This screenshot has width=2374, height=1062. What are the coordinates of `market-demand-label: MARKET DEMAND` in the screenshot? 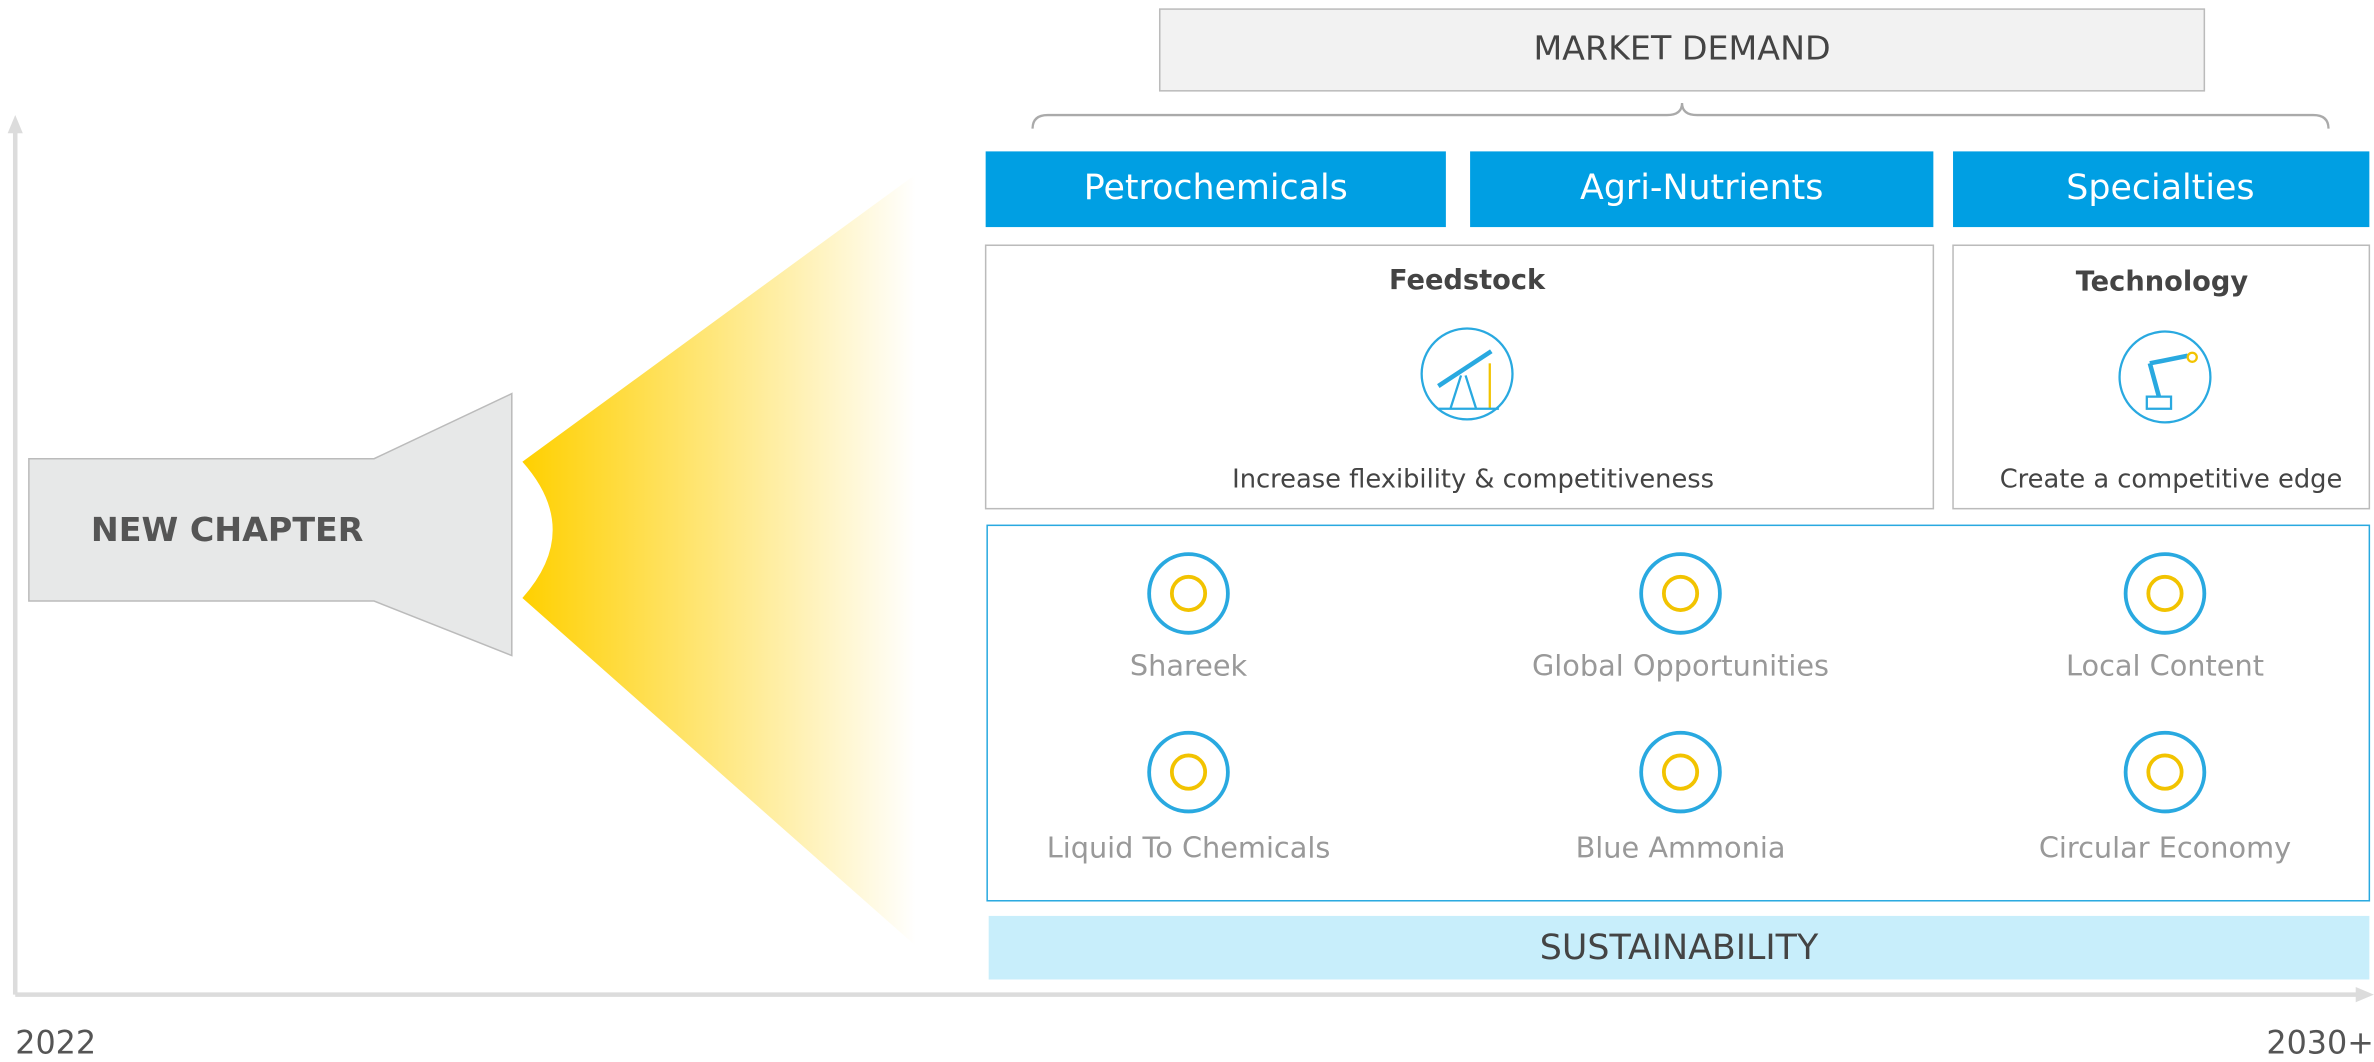 It's located at (1681, 47).